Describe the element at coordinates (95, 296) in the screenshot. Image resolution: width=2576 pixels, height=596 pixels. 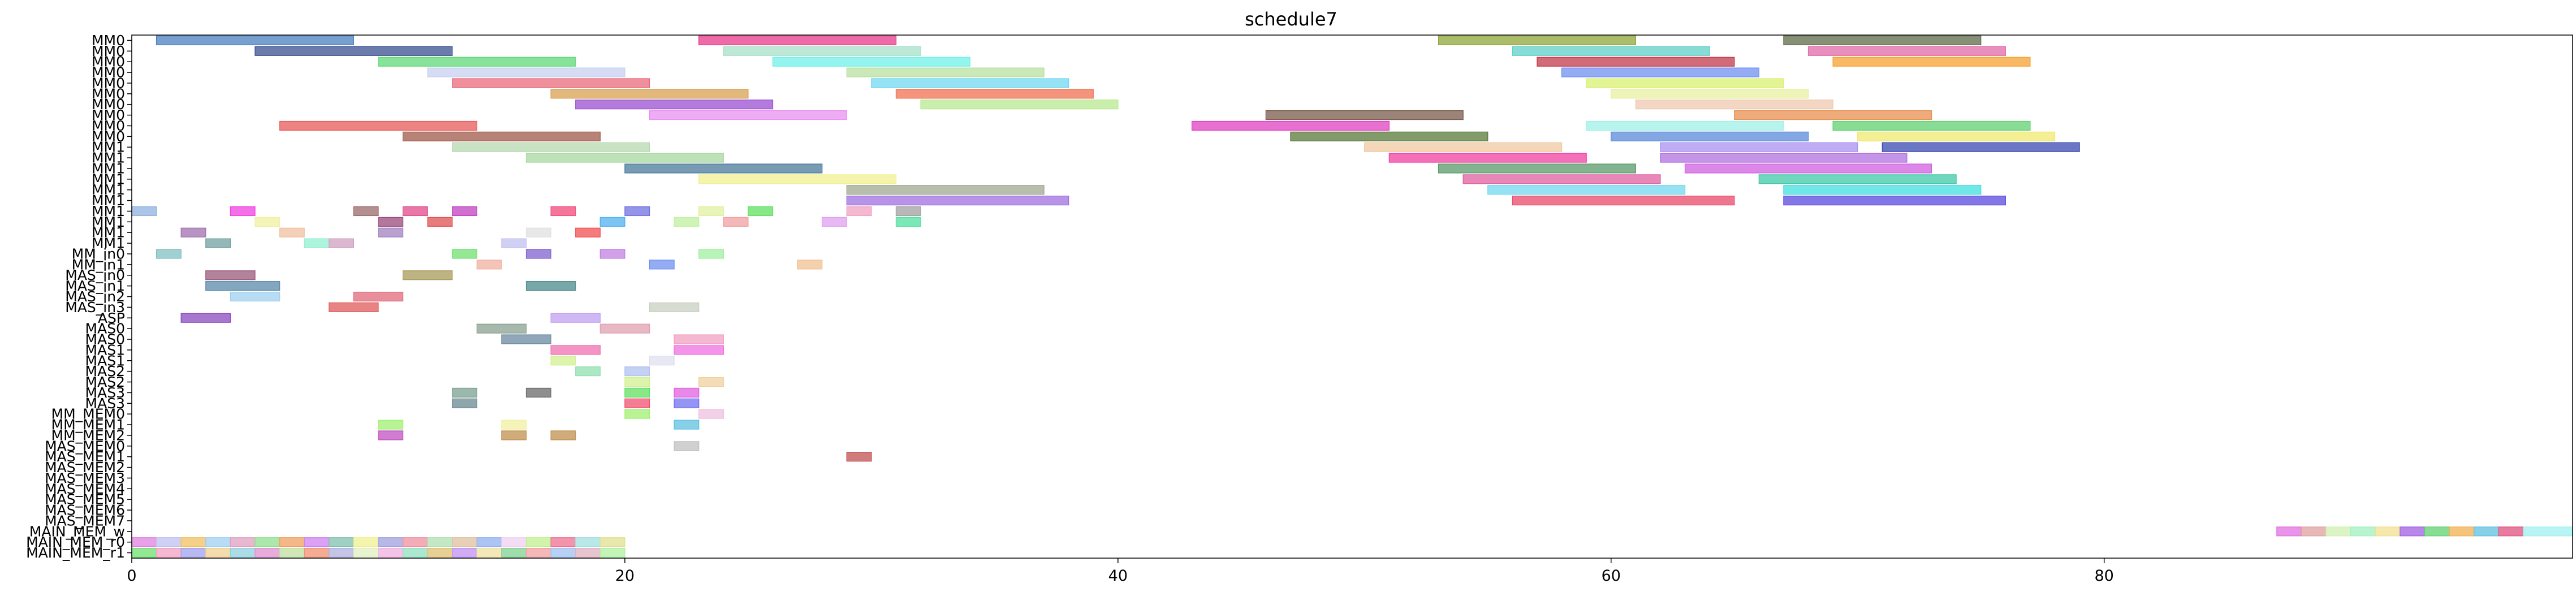
I see `y-tick-label: MAS_in2` at that location.